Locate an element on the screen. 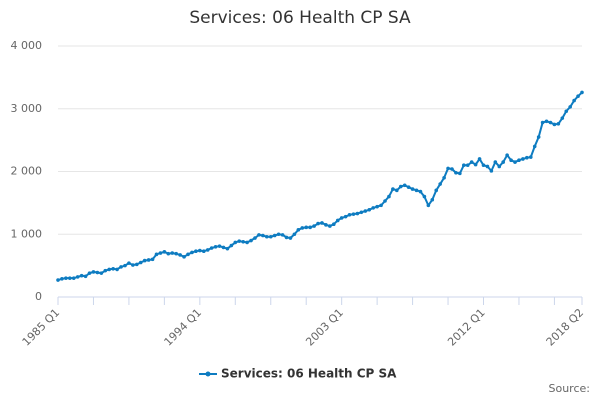 Image resolution: width=600 pixels, height=400 pixels. y-tick-label: 2 000 is located at coordinates (27, 171).